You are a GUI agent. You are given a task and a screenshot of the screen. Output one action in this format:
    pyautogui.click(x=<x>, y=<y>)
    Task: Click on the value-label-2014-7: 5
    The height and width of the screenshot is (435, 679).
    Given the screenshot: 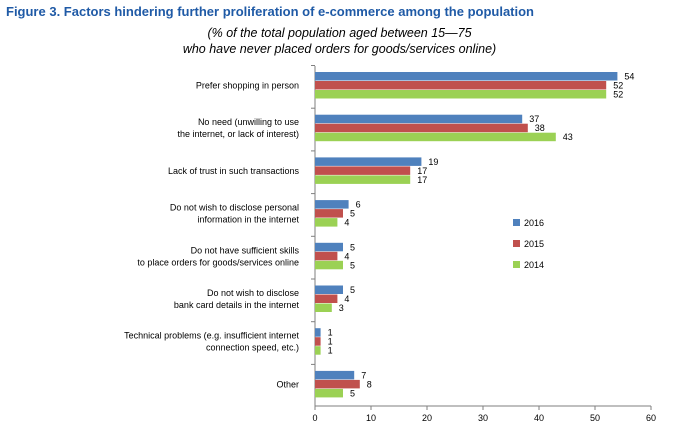 What is the action you would take?
    pyautogui.click(x=352, y=393)
    